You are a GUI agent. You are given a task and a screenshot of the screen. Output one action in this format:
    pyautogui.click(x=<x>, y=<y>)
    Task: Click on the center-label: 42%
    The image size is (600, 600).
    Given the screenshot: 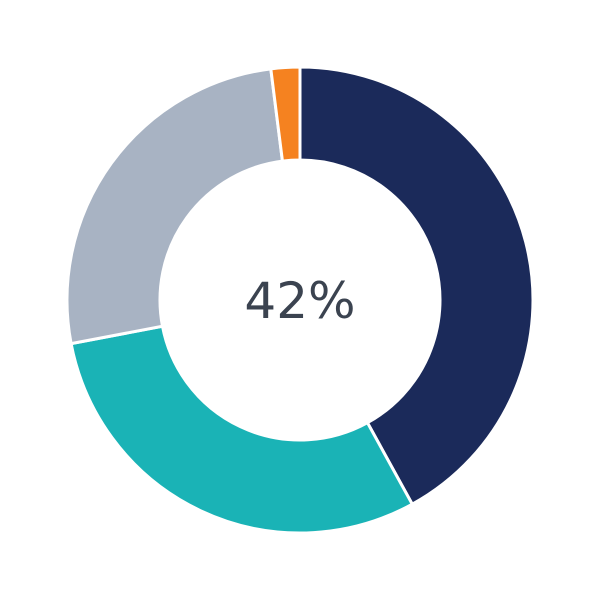 What is the action you would take?
    pyautogui.click(x=299, y=301)
    